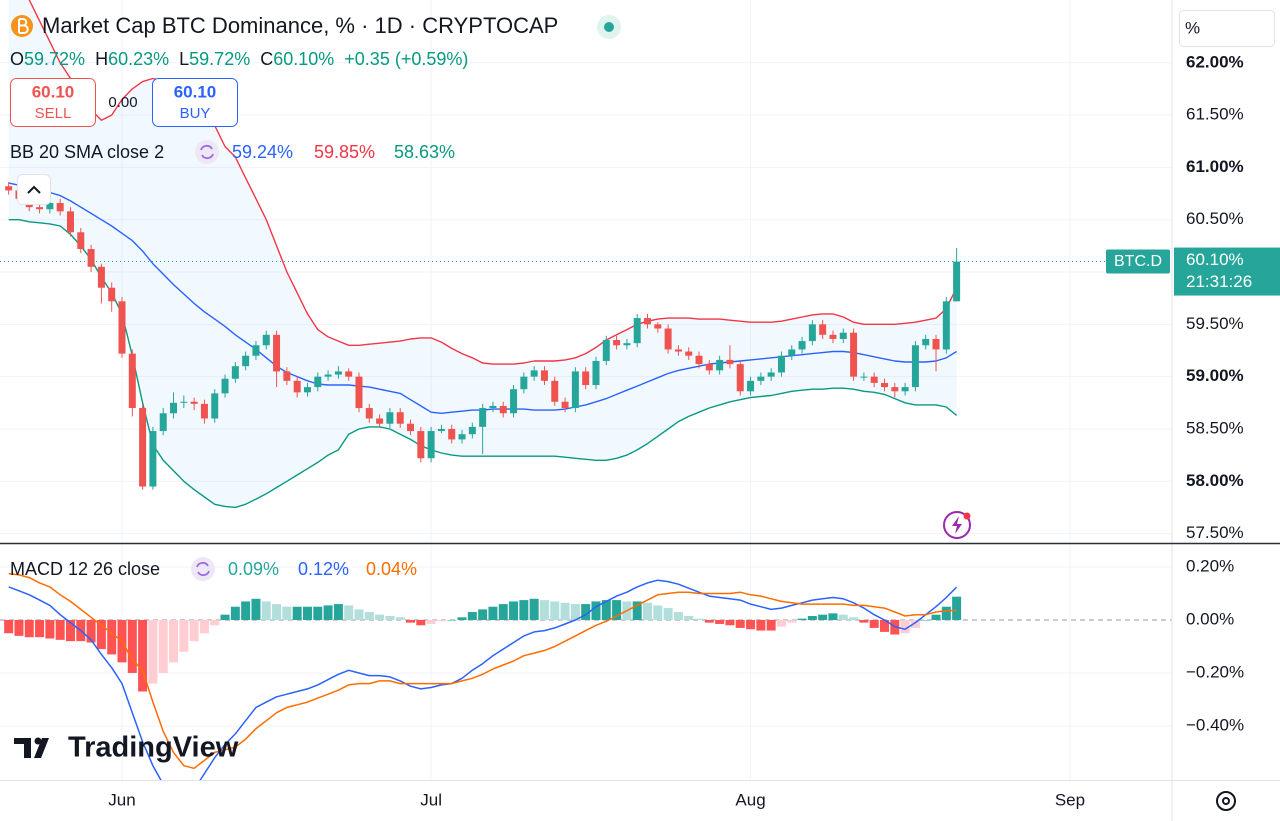 This screenshot has width=1280, height=821. Describe the element at coordinates (1226, 801) in the screenshot. I see `settings-icon` at that location.